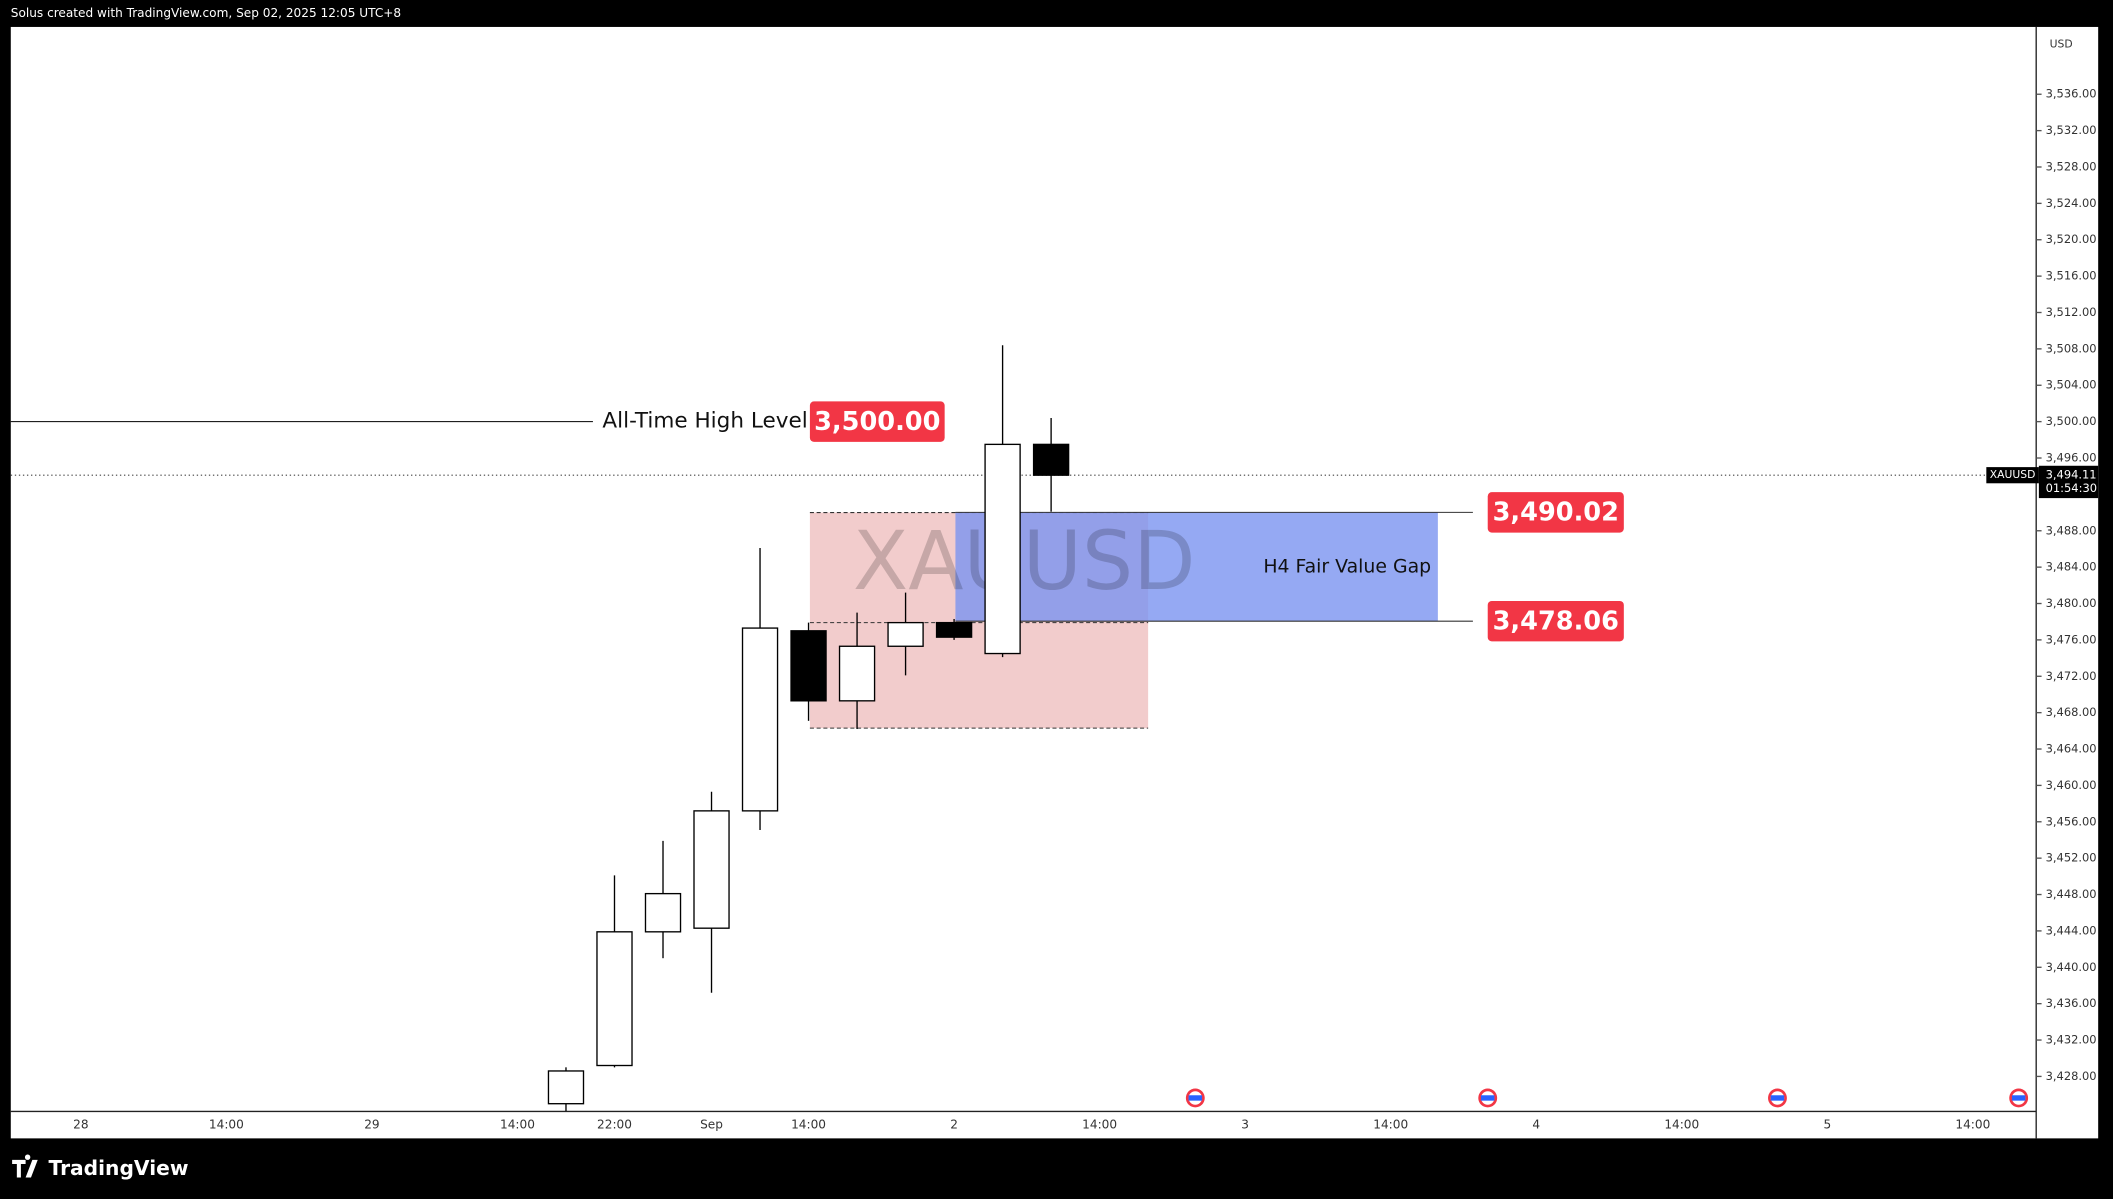 This screenshot has height=1199, width=2113. Describe the element at coordinates (1607, 1098) in the screenshot. I see `event-flags` at that location.